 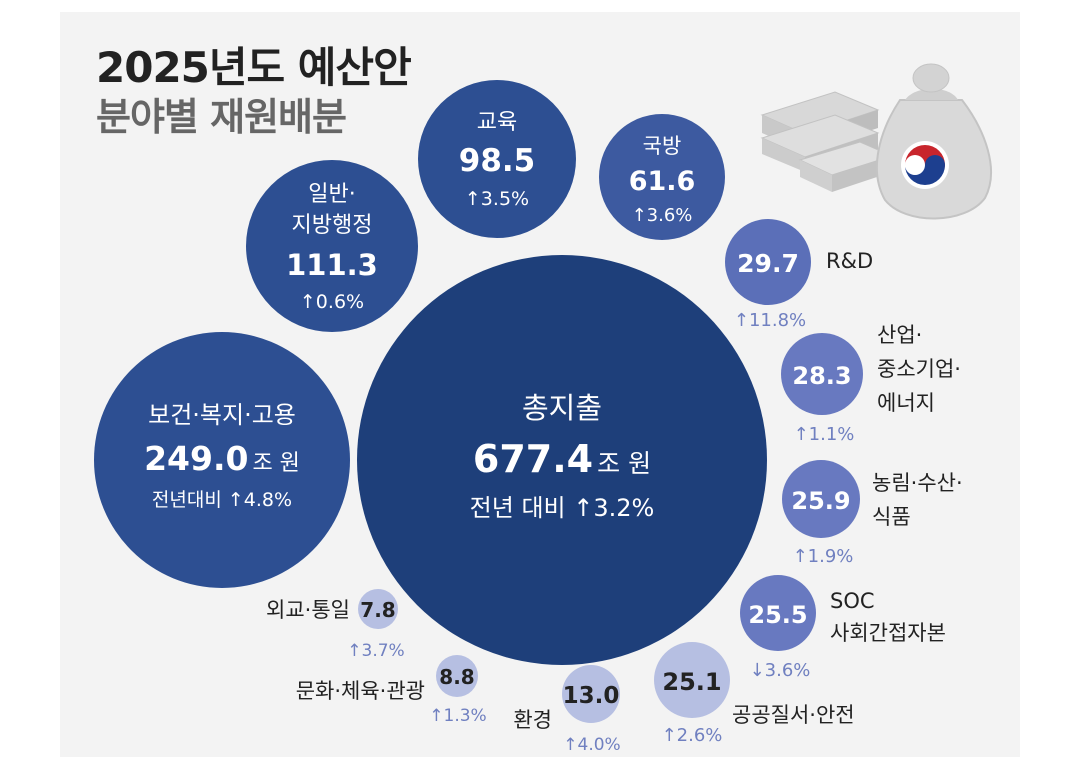 What do you see at coordinates (662, 146) in the screenshot?
I see `bubble-label: 국방` at bounding box center [662, 146].